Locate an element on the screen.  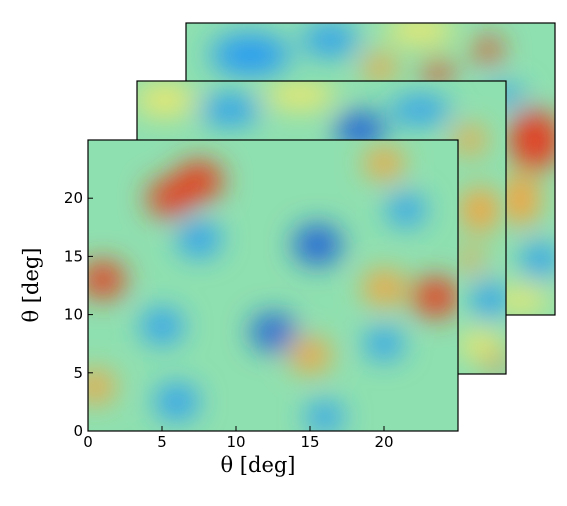
x-tick-label-4: 20 is located at coordinates (383, 442).